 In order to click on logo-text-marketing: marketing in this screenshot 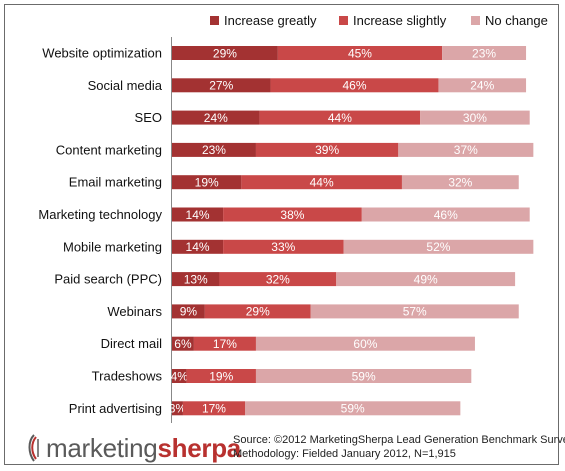, I will do `click(102, 447)`.